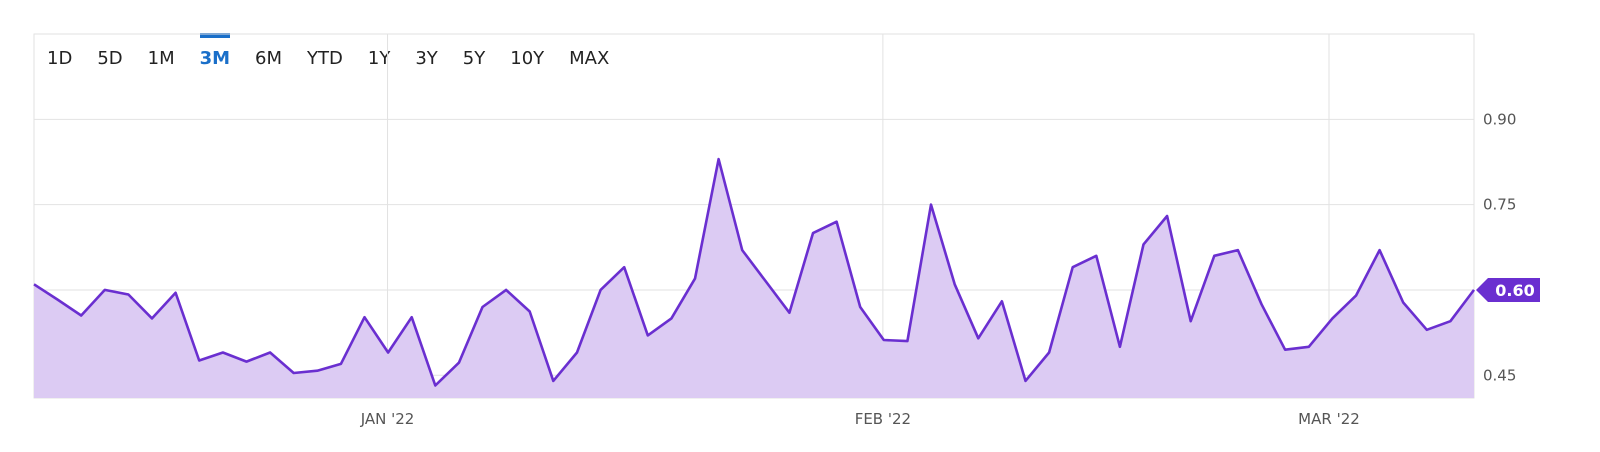 Image resolution: width=1600 pixels, height=452 pixels. I want to click on range-tab-5y: 5Y, so click(474, 58).